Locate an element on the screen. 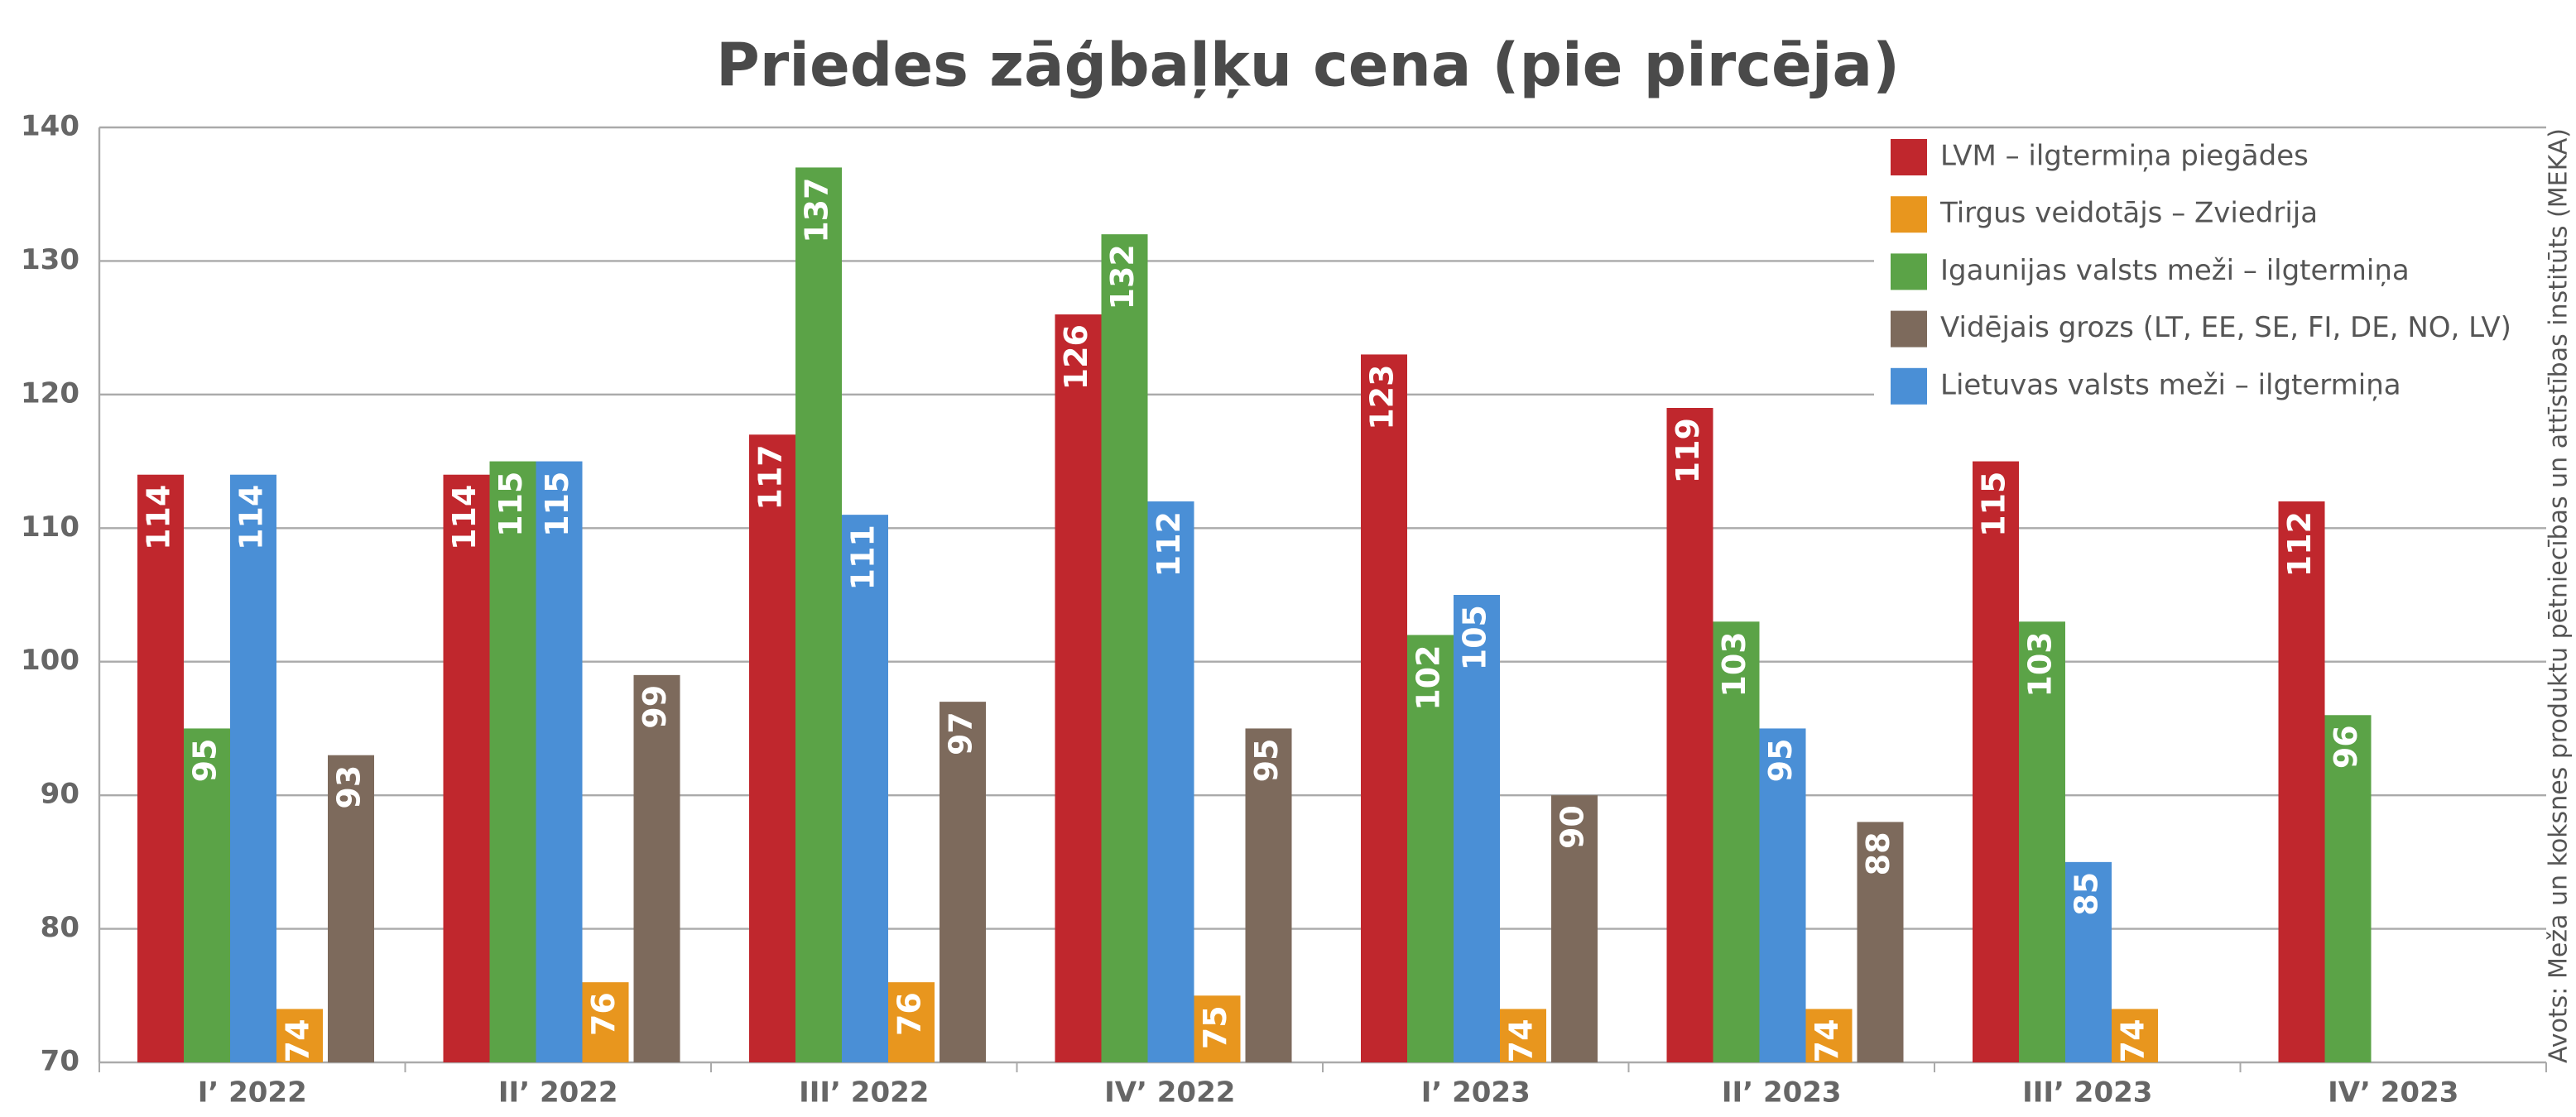 The width and height of the screenshot is (2576, 1117). value-label: 137 is located at coordinates (817, 209).